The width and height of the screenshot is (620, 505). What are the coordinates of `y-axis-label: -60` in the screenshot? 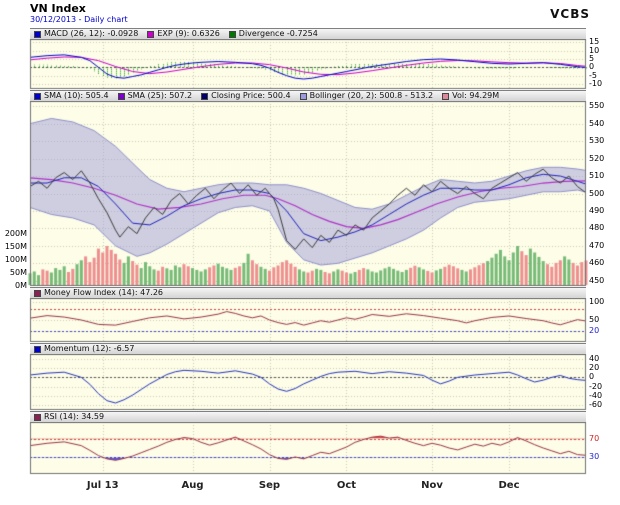 It's located at (596, 405).